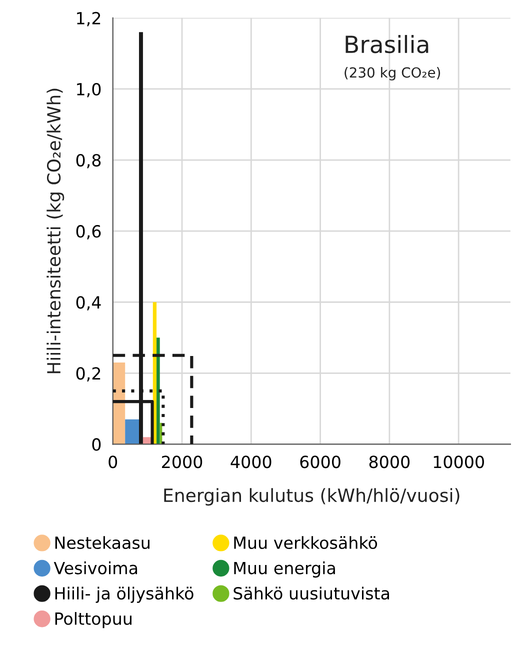 The height and width of the screenshot is (664, 513). Describe the element at coordinates (89, 90) in the screenshot. I see `y-tick-label: 1,0` at that location.